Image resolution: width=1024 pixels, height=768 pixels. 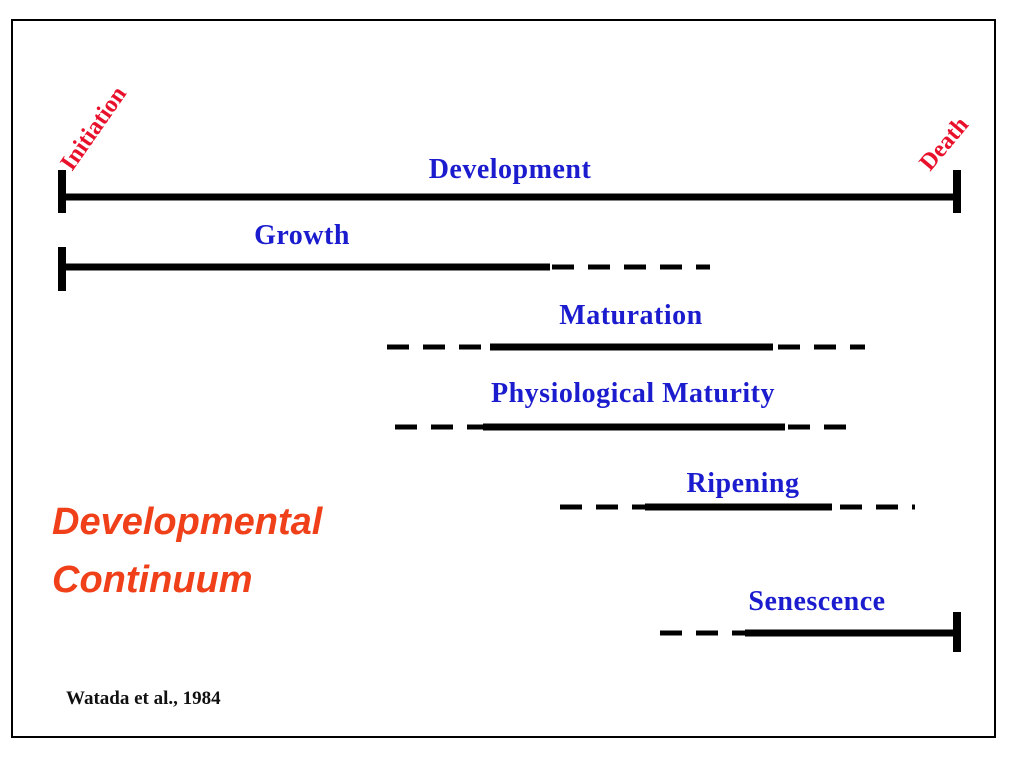 I want to click on stage-label: Growth, so click(x=302, y=235).